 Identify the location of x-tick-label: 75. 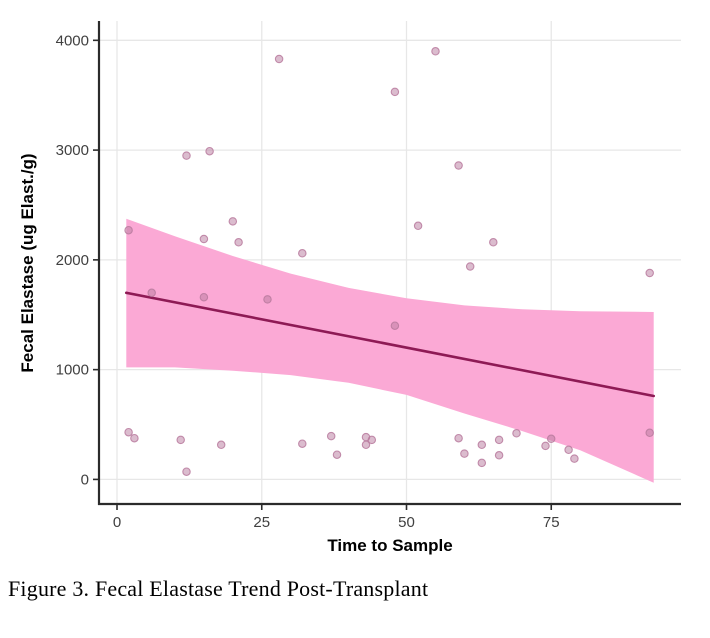
(551, 522).